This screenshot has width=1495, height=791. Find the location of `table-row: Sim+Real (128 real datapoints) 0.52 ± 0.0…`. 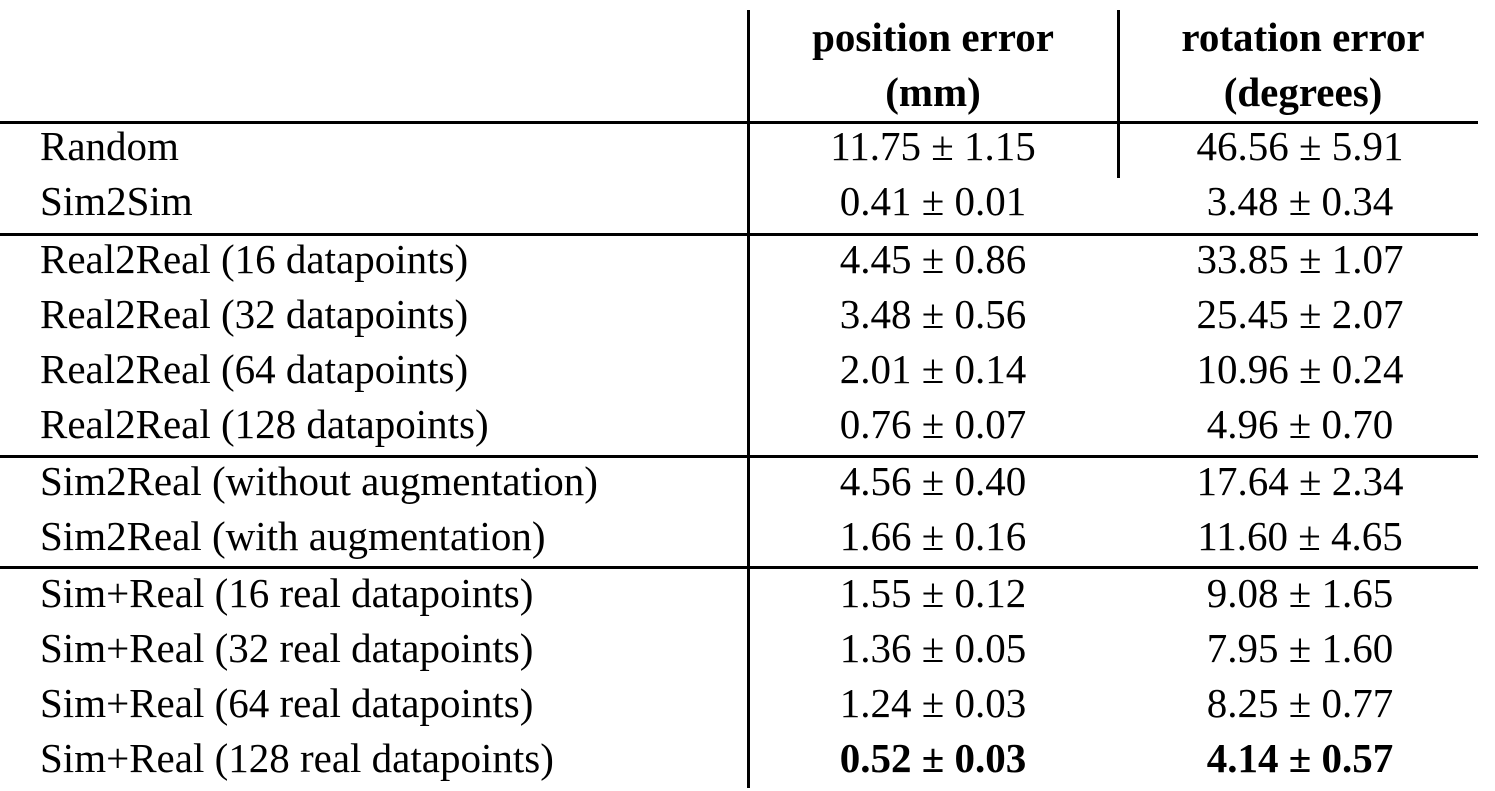

table-row: Sim+Real (128 real datapoints) 0.52 ± 0.0… is located at coordinates (747, 758).